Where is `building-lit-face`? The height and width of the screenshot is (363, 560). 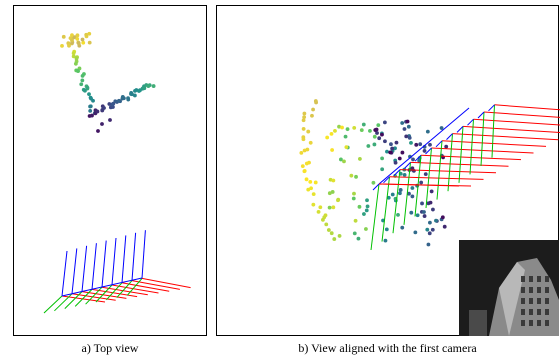 building-lit-face is located at coordinates (512, 299).